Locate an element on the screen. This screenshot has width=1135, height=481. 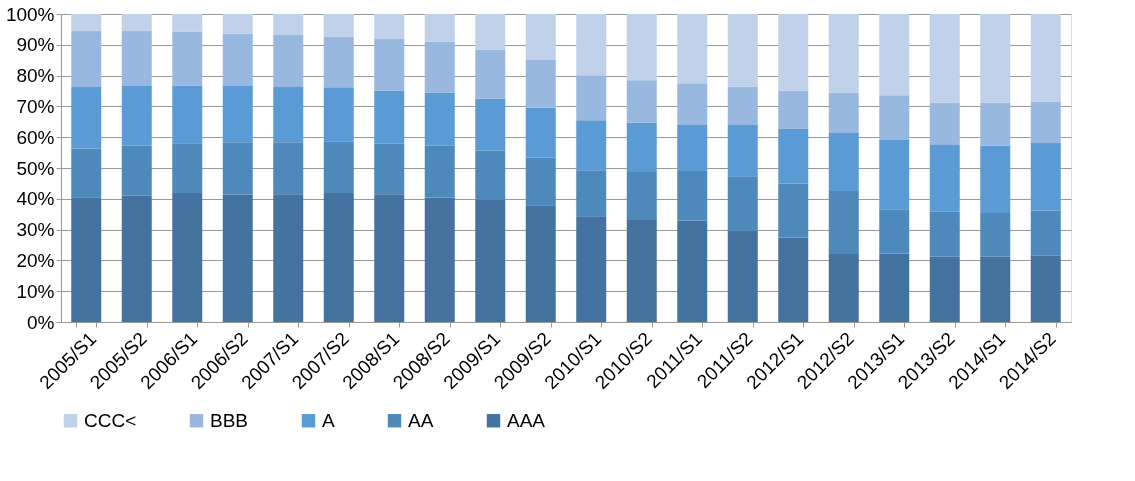
y-tick-label: 90% is located at coordinates (35, 45).